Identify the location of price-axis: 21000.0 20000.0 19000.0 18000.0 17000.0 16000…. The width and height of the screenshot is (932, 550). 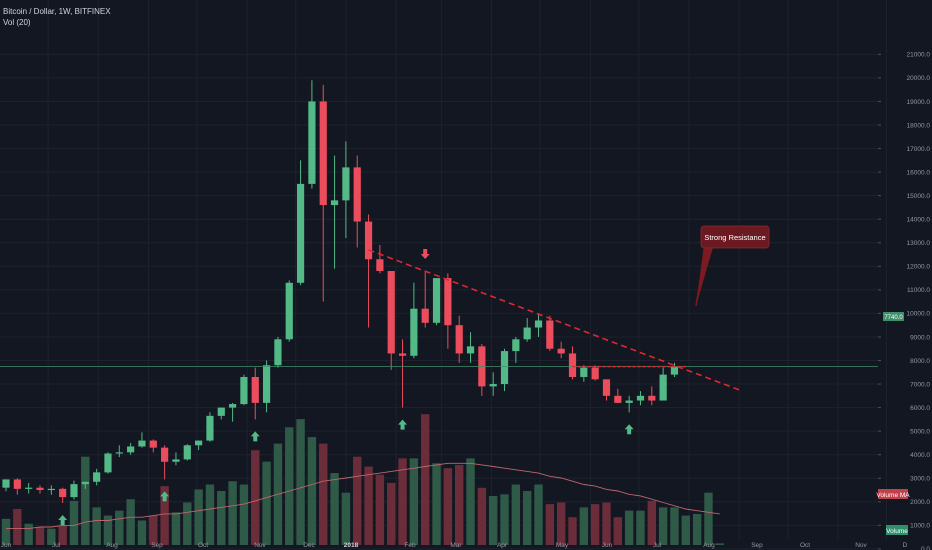
(904, 301).